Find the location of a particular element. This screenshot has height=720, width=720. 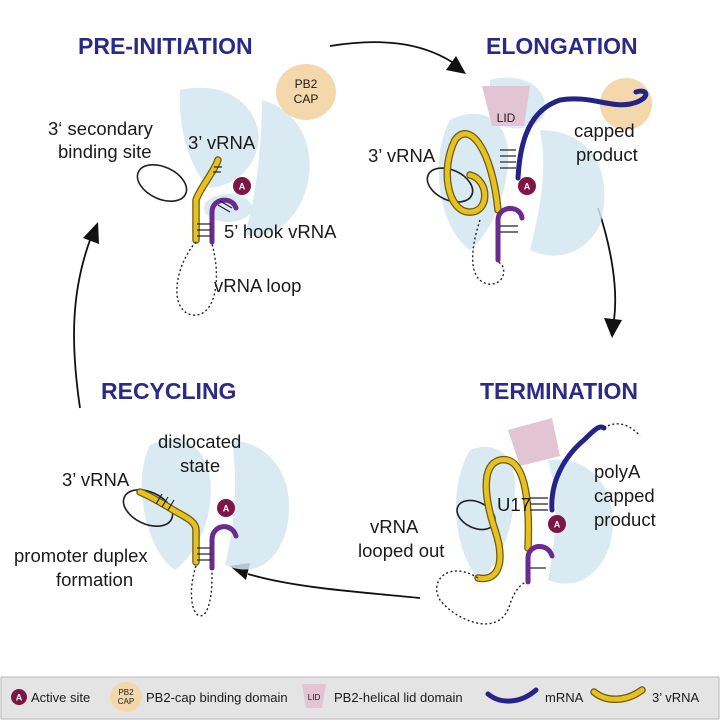

stage-title-recycling: RECYCLING is located at coordinates (168, 391).